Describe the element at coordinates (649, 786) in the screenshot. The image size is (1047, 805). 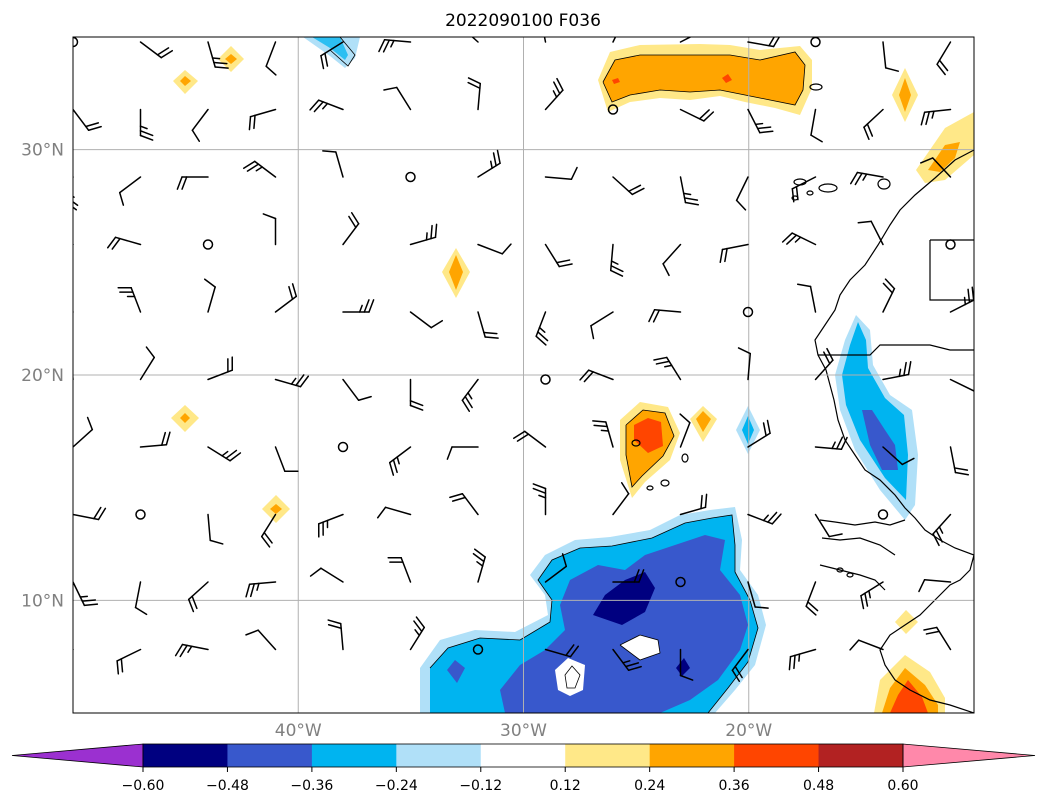
I see `colorbar-tick-label: 0.24` at that location.